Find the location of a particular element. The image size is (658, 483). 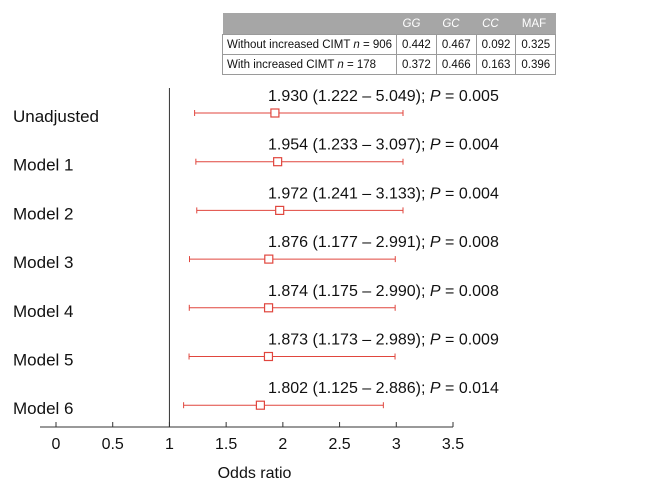

x-tick-label: 1 is located at coordinates (169, 444).